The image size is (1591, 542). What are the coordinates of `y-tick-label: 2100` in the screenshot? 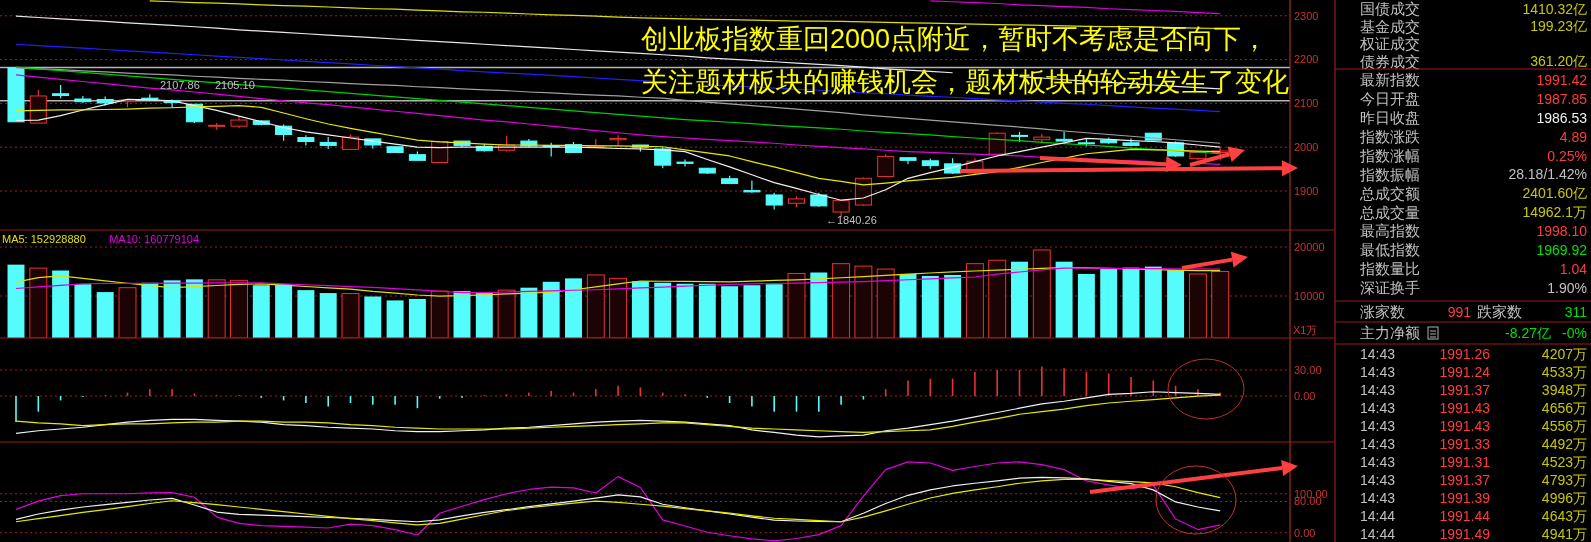 It's located at (1306, 103).